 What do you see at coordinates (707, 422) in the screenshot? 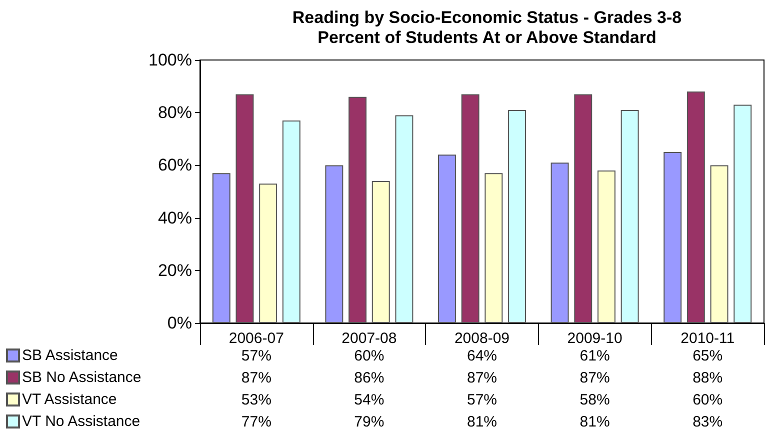
I see `data-label: 83%` at bounding box center [707, 422].